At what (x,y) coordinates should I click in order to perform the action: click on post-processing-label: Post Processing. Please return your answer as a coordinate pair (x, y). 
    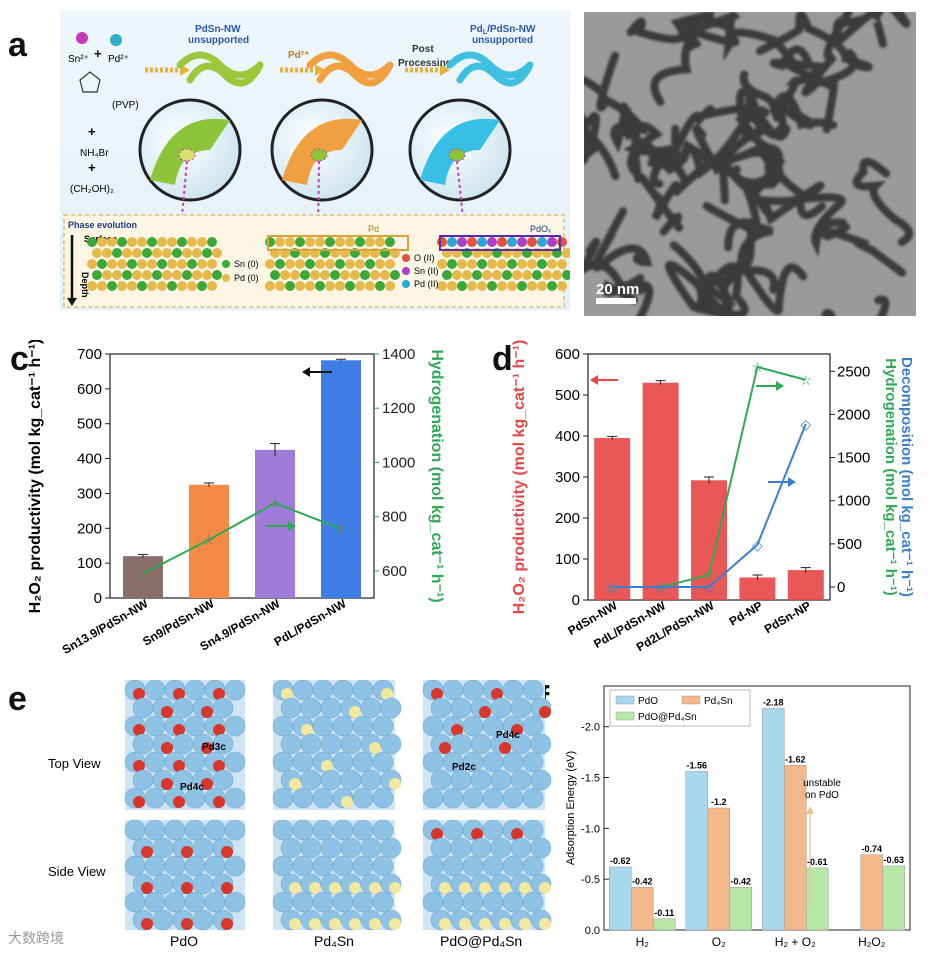
    Looking at the image, I should click on (425, 56).